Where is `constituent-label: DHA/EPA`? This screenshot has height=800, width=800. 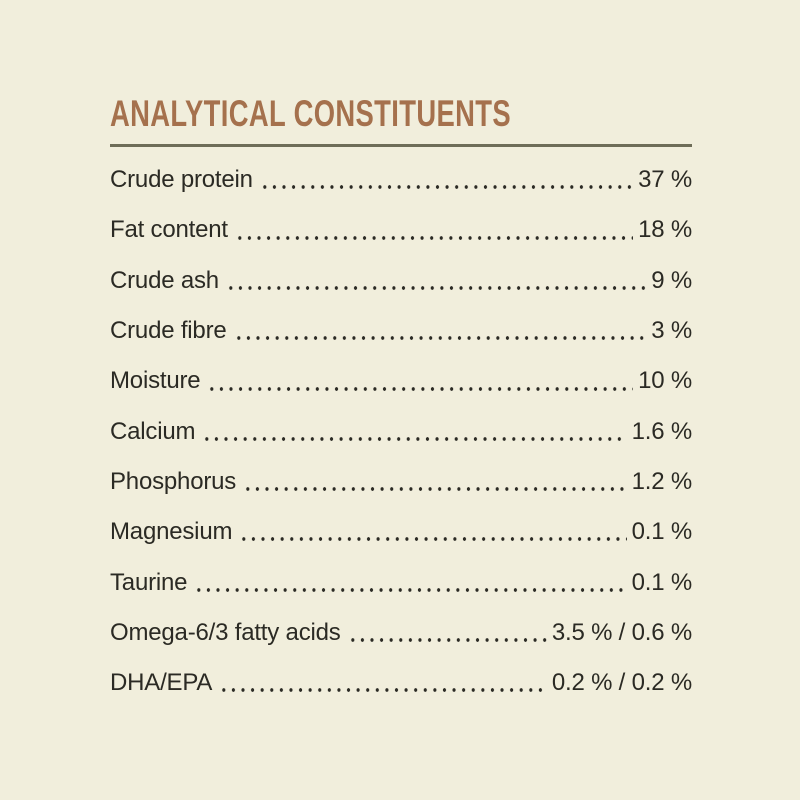 constituent-label: DHA/EPA is located at coordinates (161, 683).